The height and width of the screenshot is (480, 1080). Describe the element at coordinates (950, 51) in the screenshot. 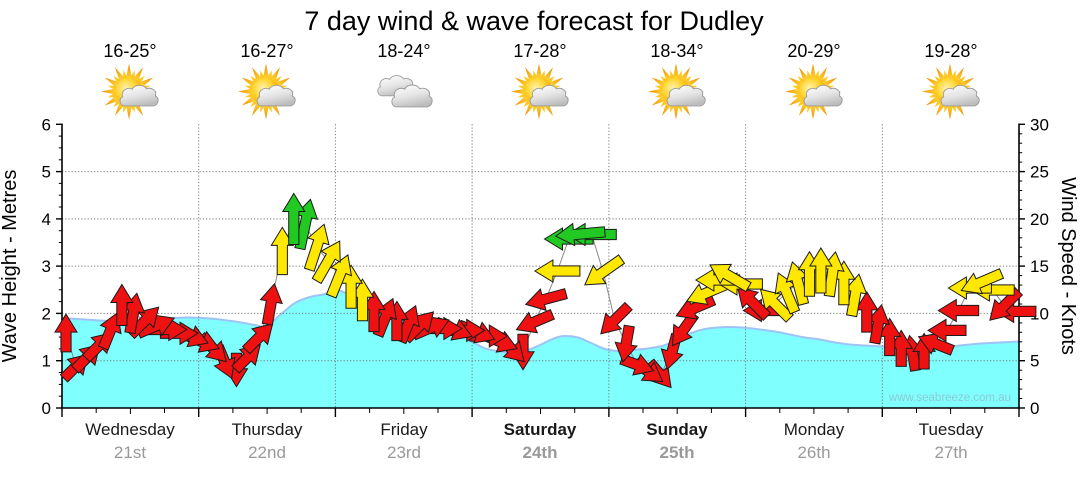

I see `svg-text: 19-28°` at that location.